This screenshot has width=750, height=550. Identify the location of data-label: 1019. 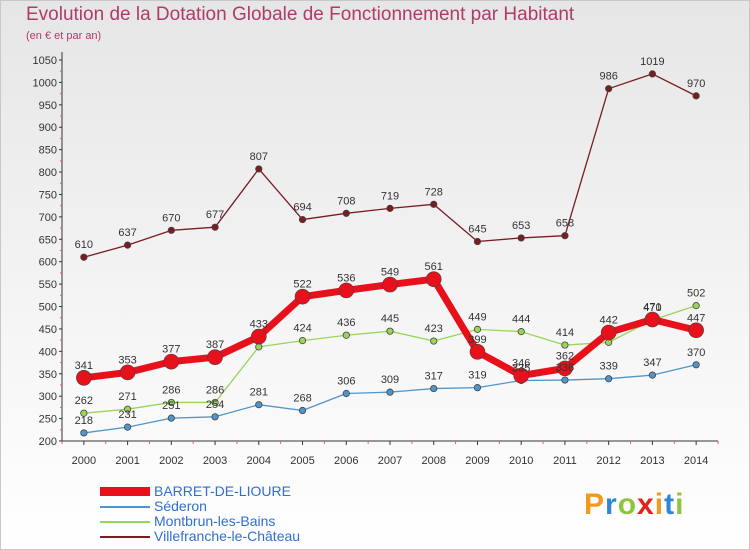
(652, 62).